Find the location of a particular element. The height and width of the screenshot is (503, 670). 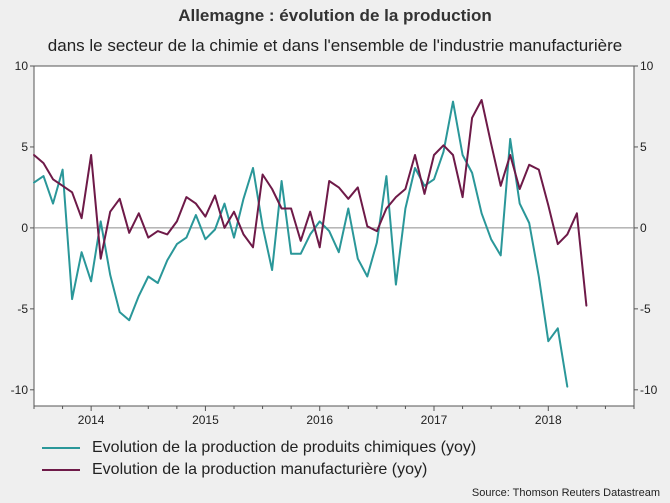

source-note: Source: Thomson Reuters Datastream is located at coordinates (565, 493).